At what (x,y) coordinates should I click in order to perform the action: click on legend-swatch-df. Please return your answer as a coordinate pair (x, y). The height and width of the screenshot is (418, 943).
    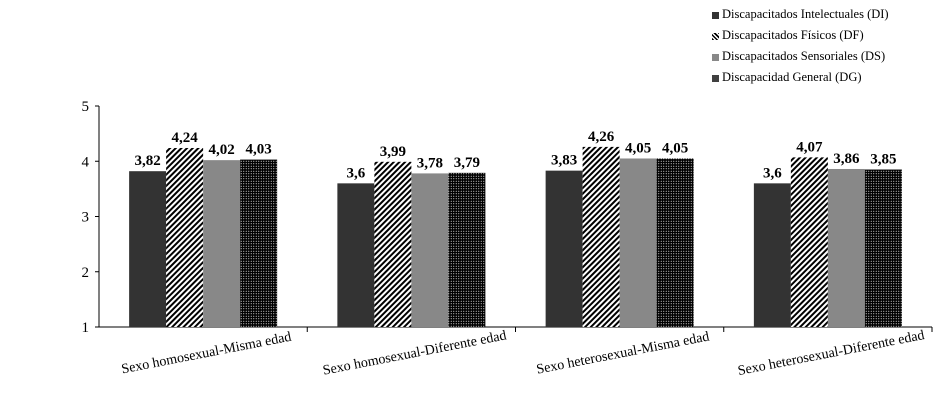
    Looking at the image, I should click on (715, 36).